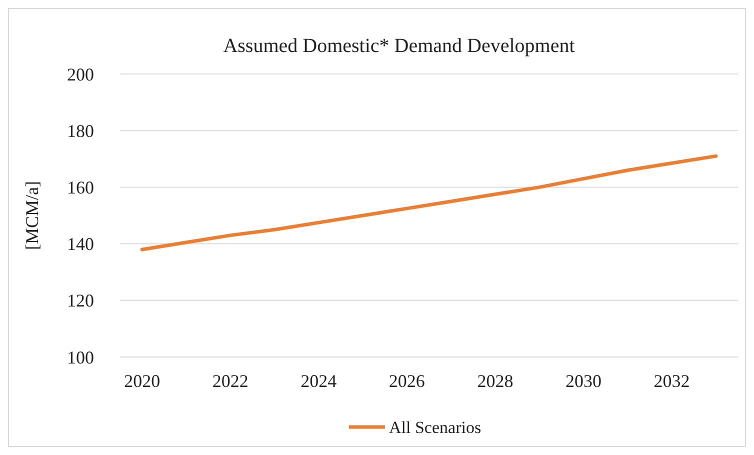 Image resolution: width=754 pixels, height=455 pixels. Describe the element at coordinates (399, 46) in the screenshot. I see `chart-title: Assumed Domestic* Demand Development` at that location.